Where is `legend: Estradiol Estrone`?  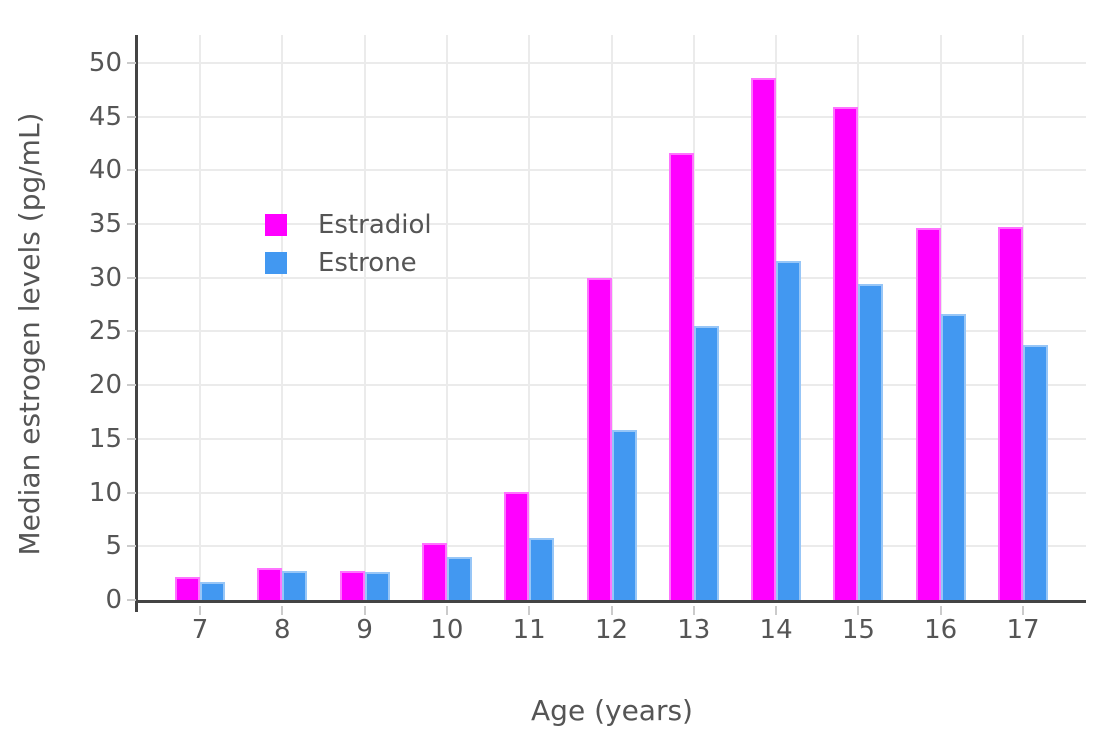 legend: Estradiol Estrone is located at coordinates (348, 250).